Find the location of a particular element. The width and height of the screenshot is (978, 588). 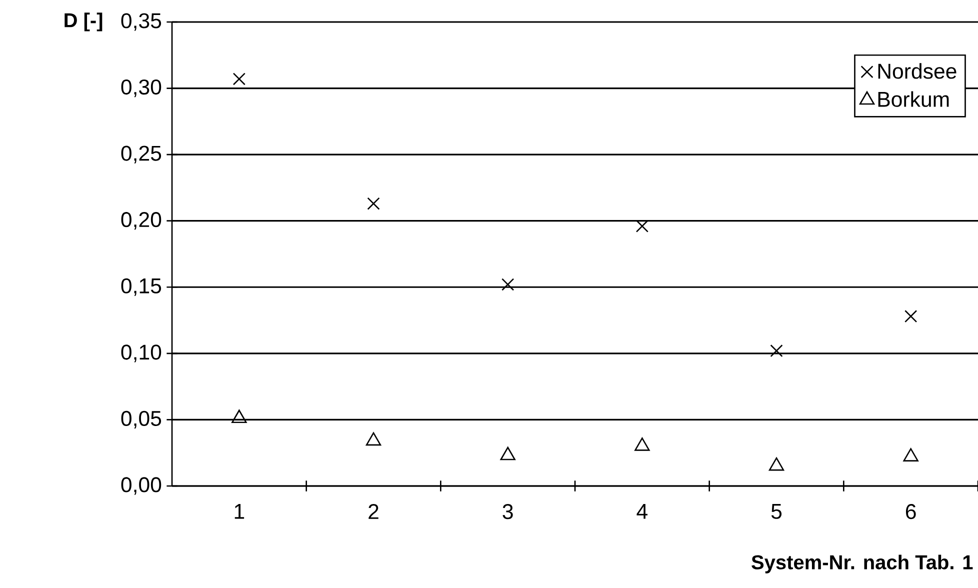

x-tick-label: 3 is located at coordinates (507, 512).